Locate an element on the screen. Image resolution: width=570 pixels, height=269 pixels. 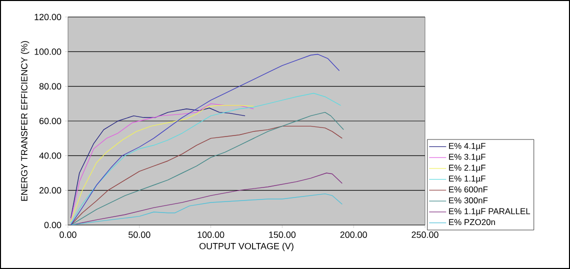
legend-label: E% 300nF is located at coordinates (468, 200).